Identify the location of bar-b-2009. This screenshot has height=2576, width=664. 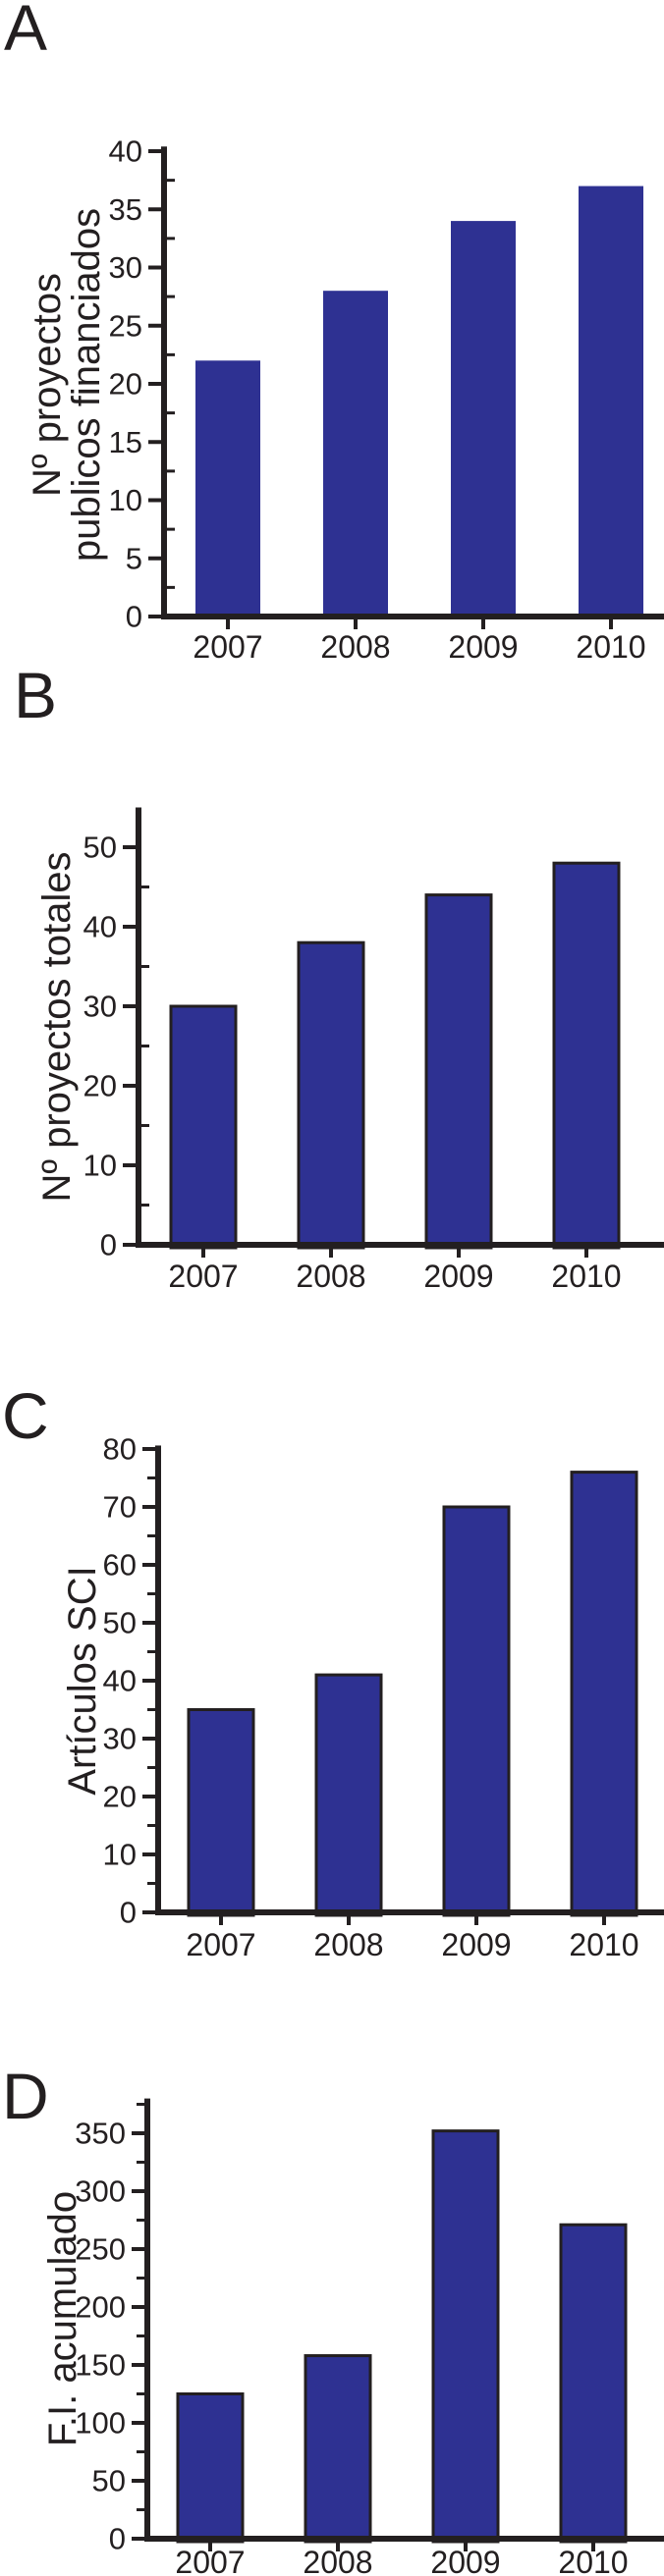
(458, 1071).